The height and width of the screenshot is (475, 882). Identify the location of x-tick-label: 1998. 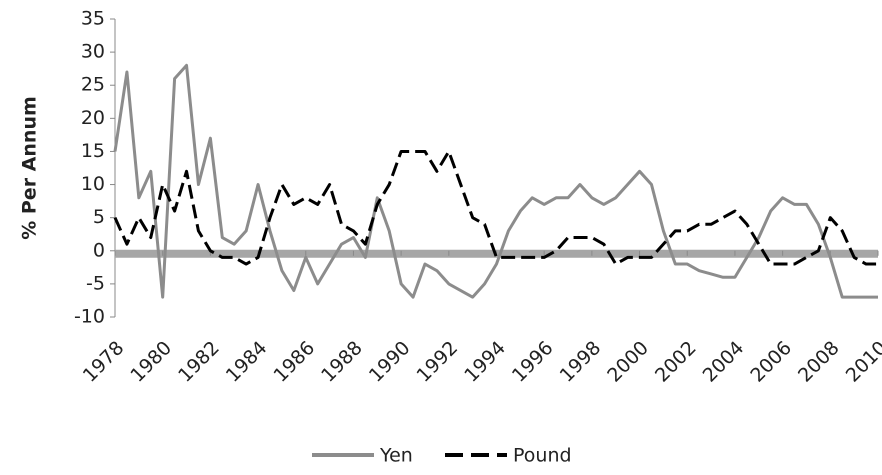
(581, 362).